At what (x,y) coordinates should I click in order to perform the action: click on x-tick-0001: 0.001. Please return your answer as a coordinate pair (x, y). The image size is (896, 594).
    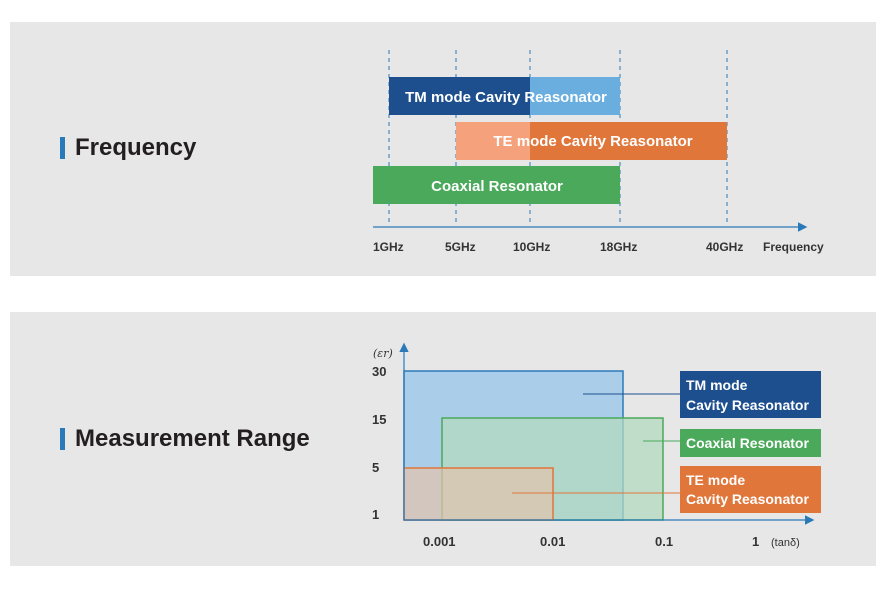
    Looking at the image, I should click on (439, 541).